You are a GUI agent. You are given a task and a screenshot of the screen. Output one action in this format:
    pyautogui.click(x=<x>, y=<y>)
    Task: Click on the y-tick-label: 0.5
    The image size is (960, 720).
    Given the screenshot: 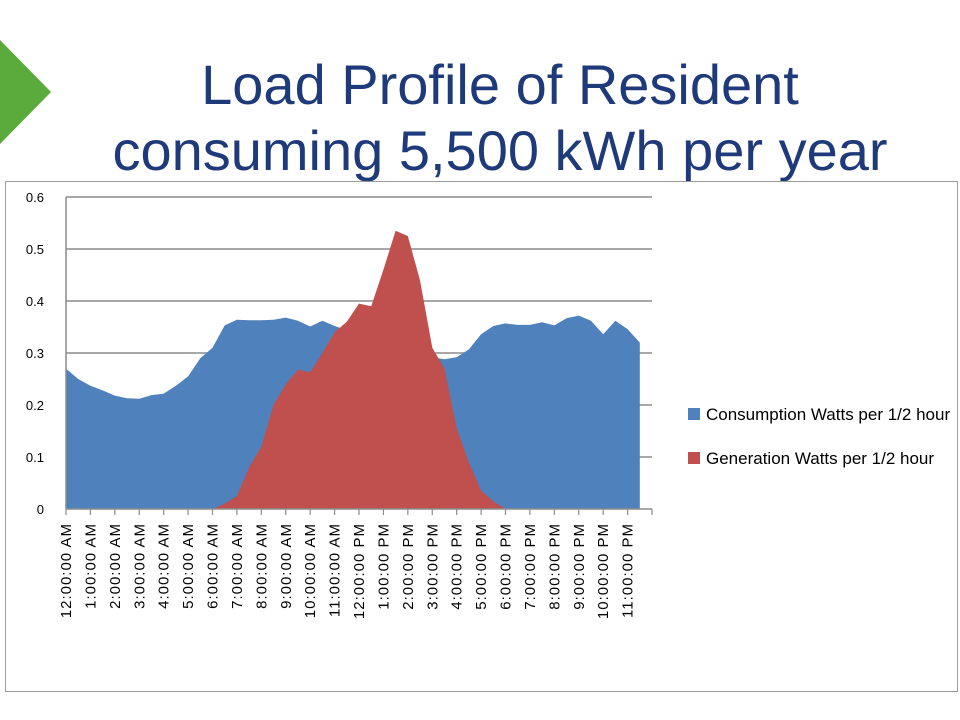 What is the action you would take?
    pyautogui.click(x=35, y=249)
    